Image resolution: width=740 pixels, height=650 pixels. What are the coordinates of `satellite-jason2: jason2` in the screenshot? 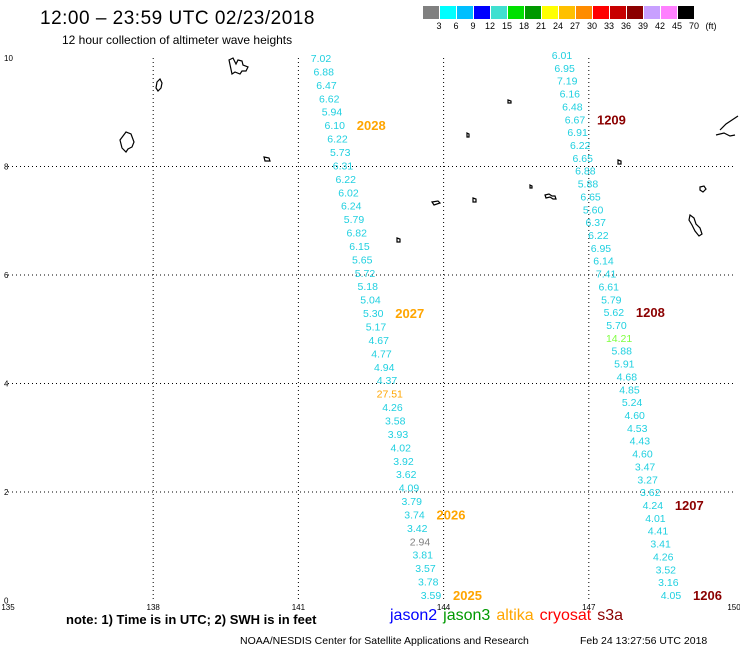 It's located at (414, 615).